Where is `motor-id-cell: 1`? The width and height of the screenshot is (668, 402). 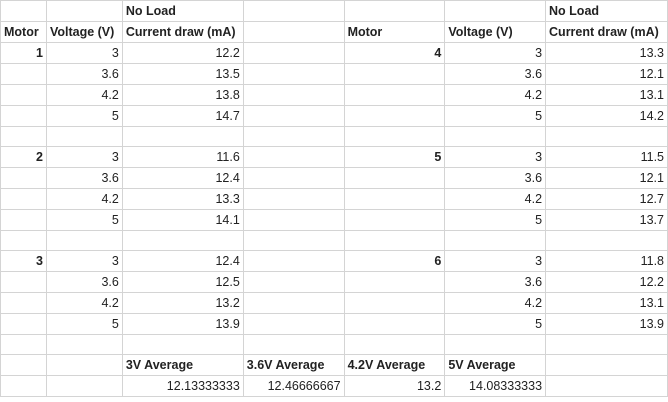 motor-id-cell: 1 is located at coordinates (23, 53).